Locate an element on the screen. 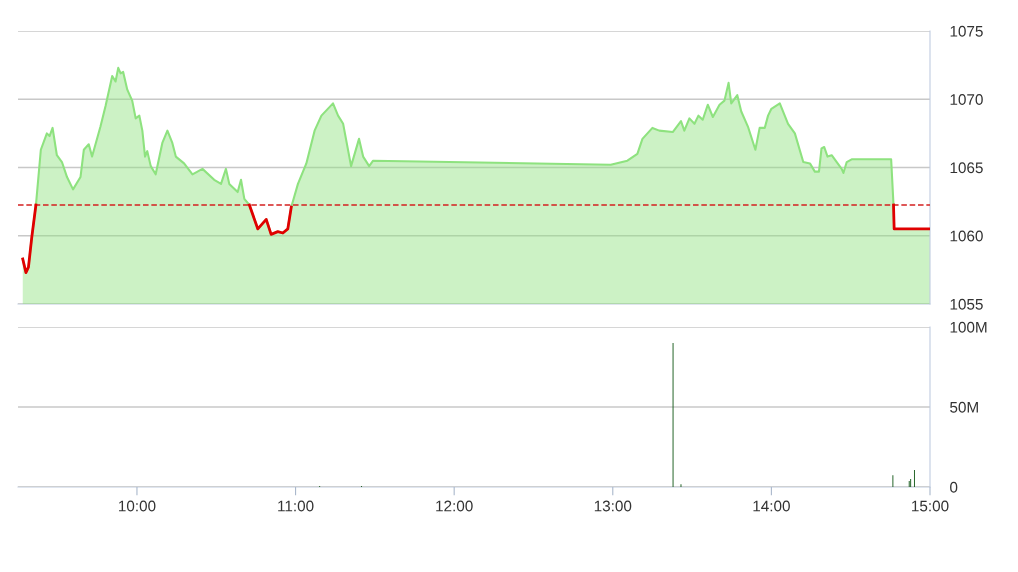 This screenshot has height=572, width=1018. y-tick-label: 0 is located at coordinates (954, 487).